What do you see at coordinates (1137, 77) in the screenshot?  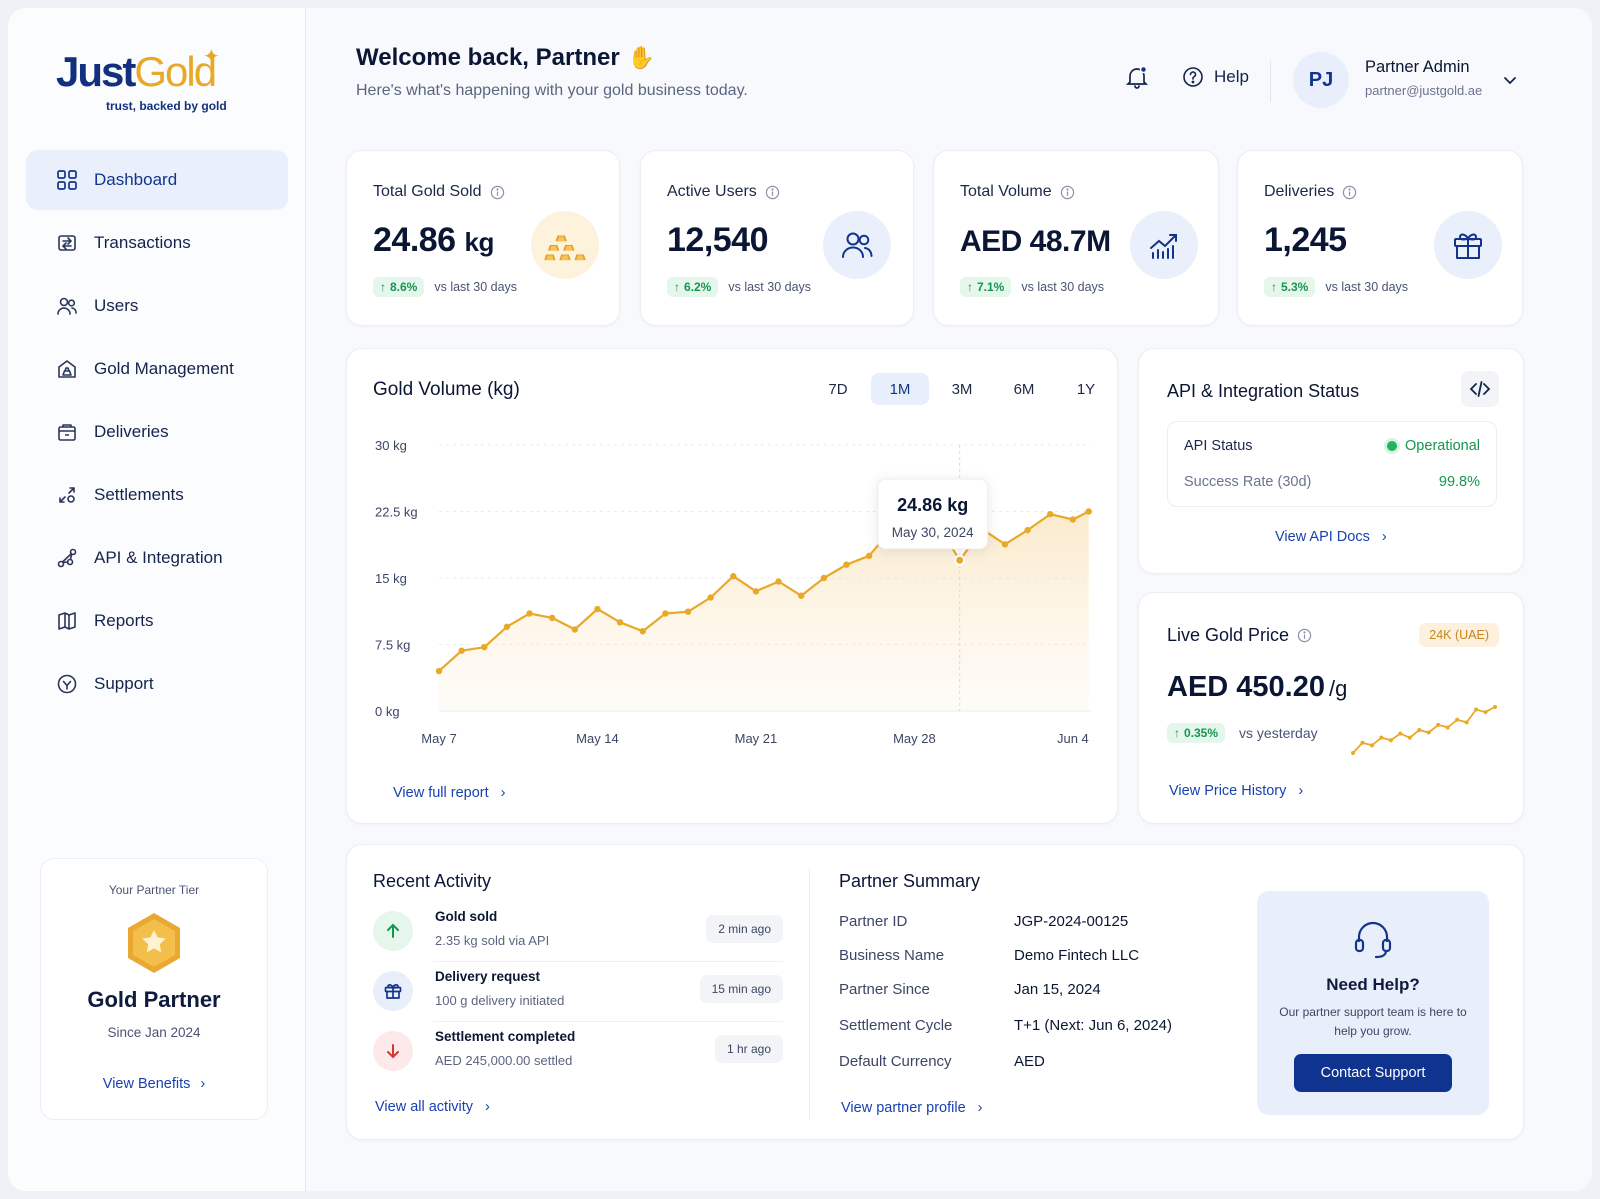 I see `notification-bell-icon` at bounding box center [1137, 77].